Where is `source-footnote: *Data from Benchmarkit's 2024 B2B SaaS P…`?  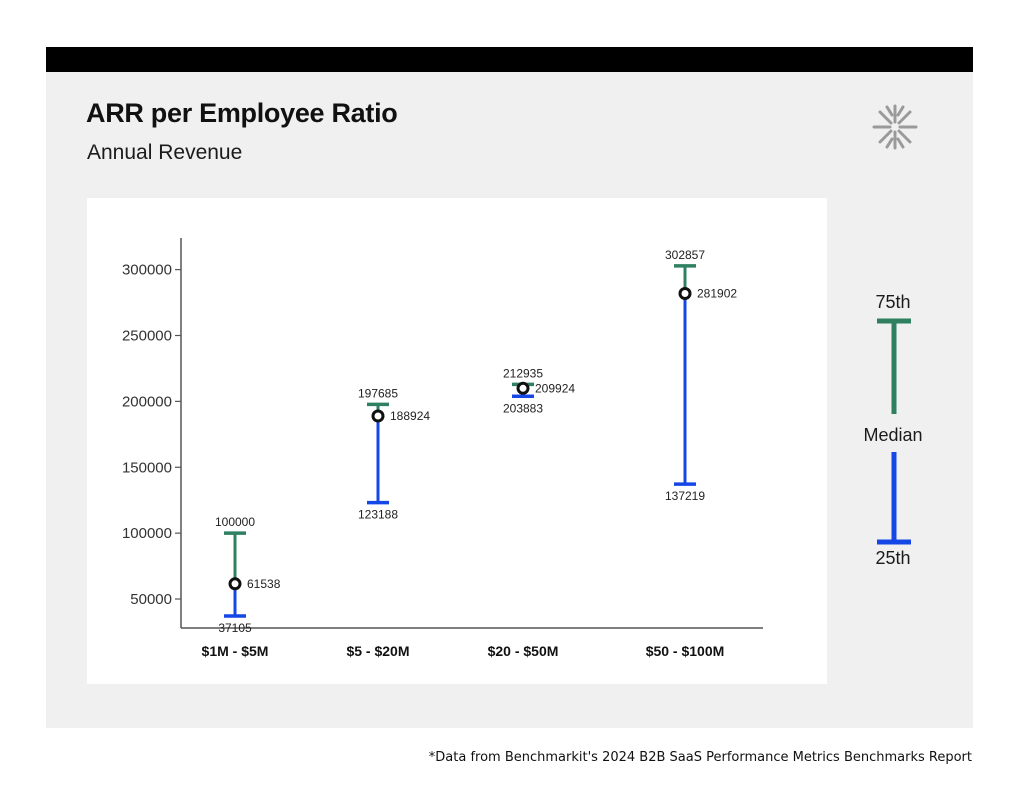
source-footnote: *Data from Benchmarkit's 2024 B2B SaaS P… is located at coordinates (700, 757).